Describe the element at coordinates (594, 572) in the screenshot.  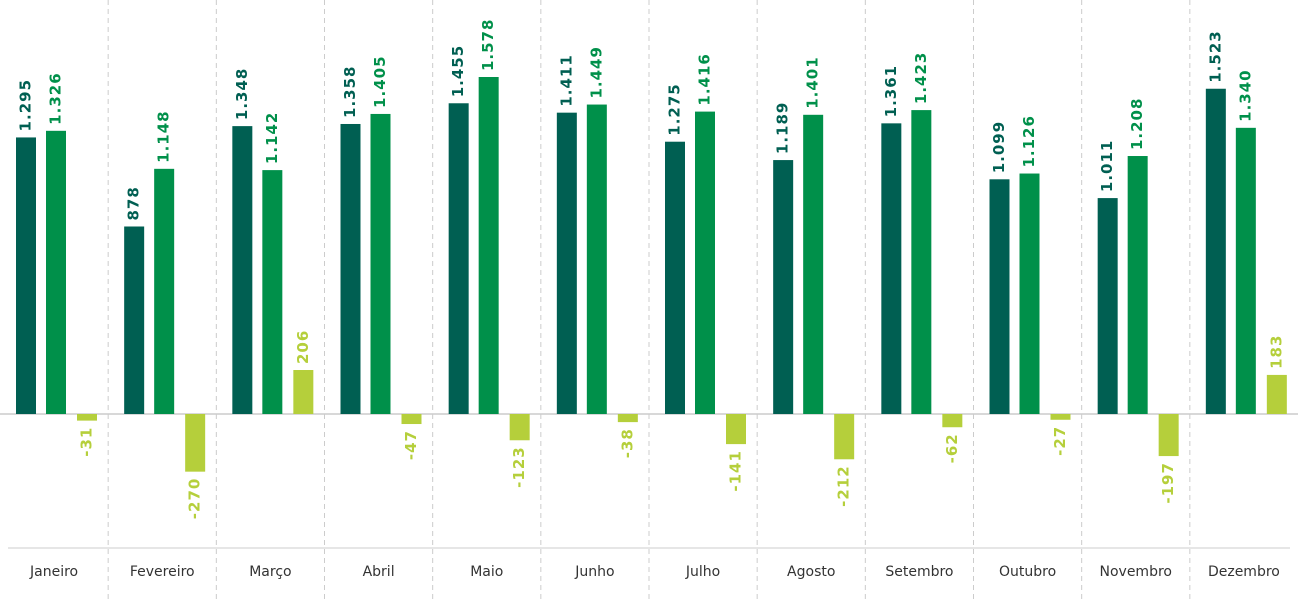
I see `x-tick-label: Junho` at that location.